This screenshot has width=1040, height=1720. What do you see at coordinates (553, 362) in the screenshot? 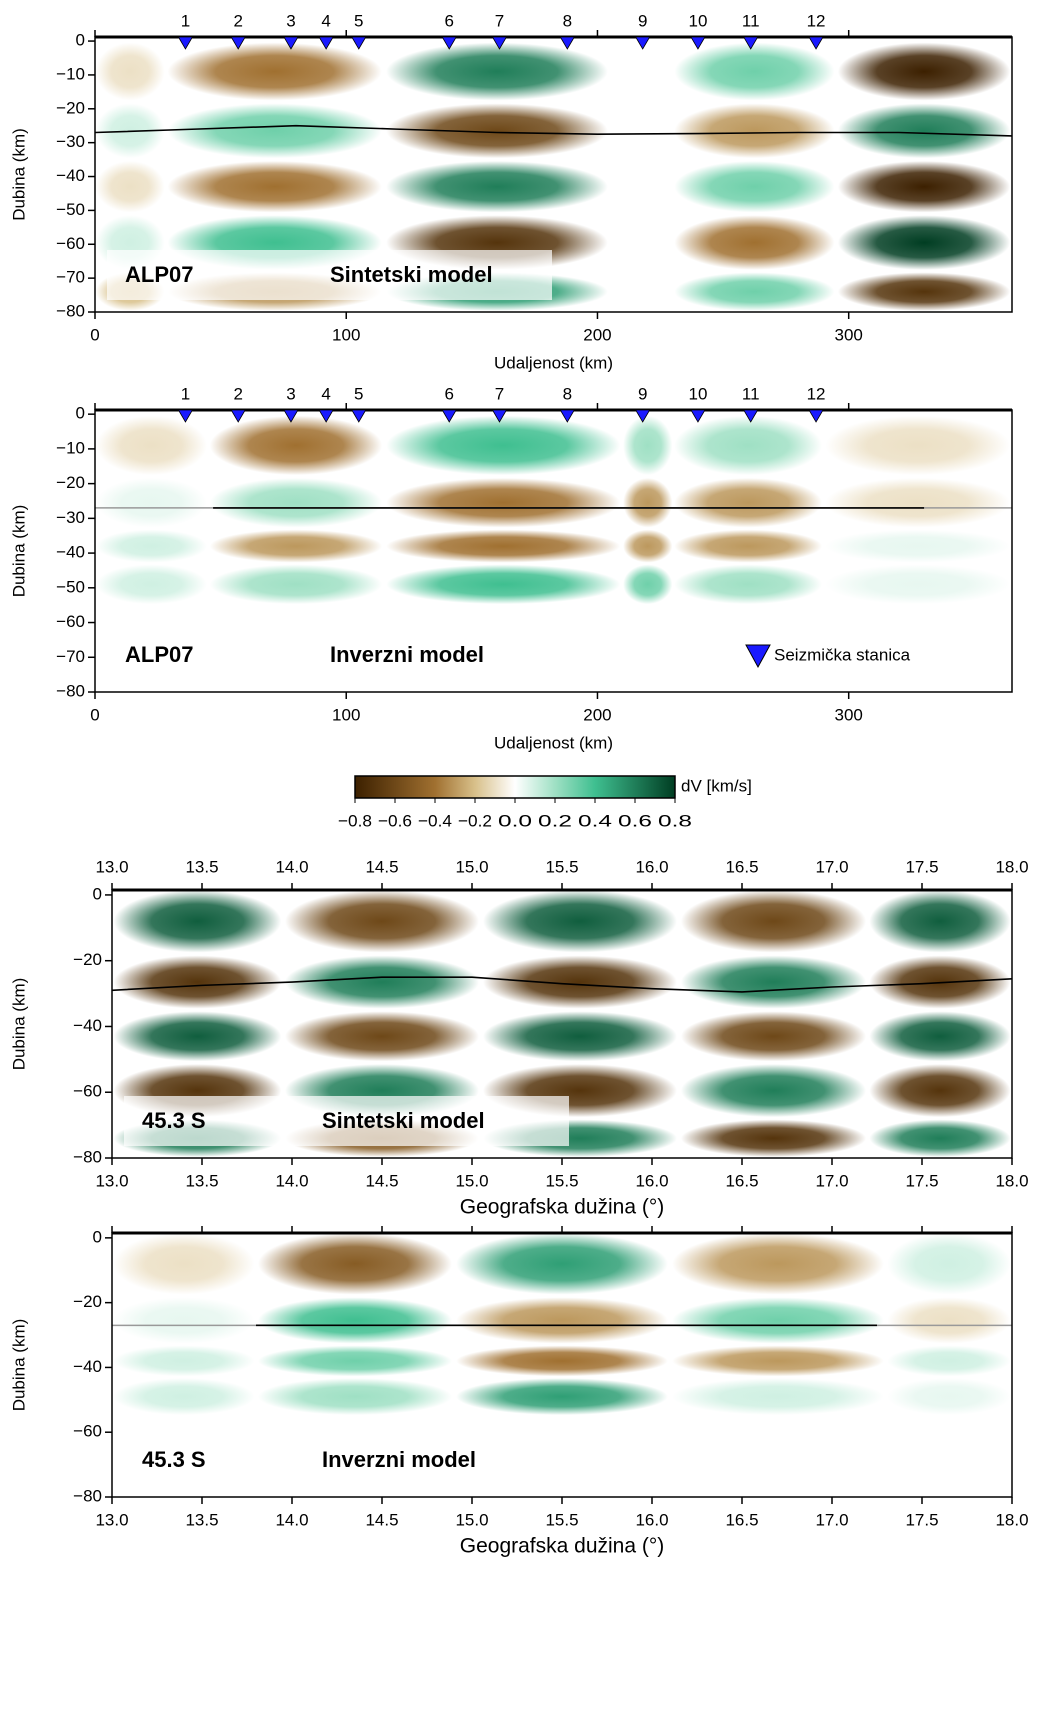
I see `x-axis-label: Udaljenost (km)` at bounding box center [553, 362].